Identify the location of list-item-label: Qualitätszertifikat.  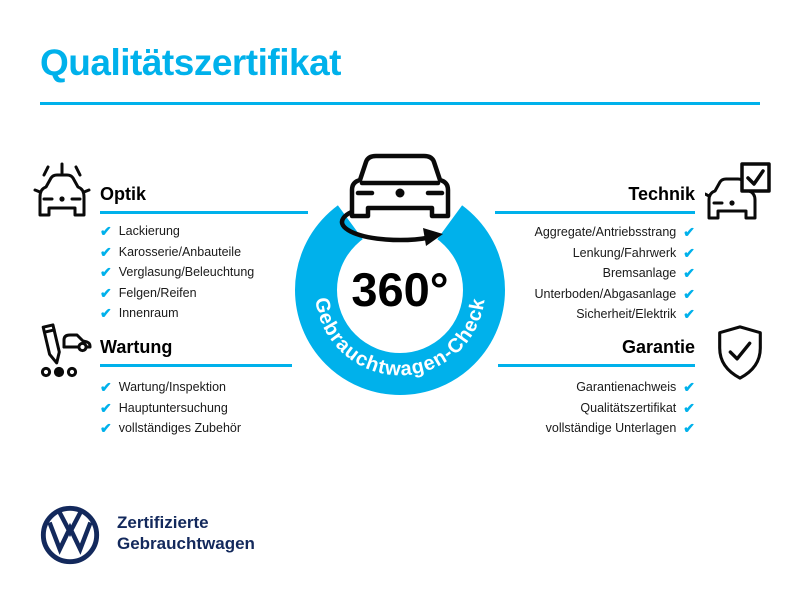
(628, 407).